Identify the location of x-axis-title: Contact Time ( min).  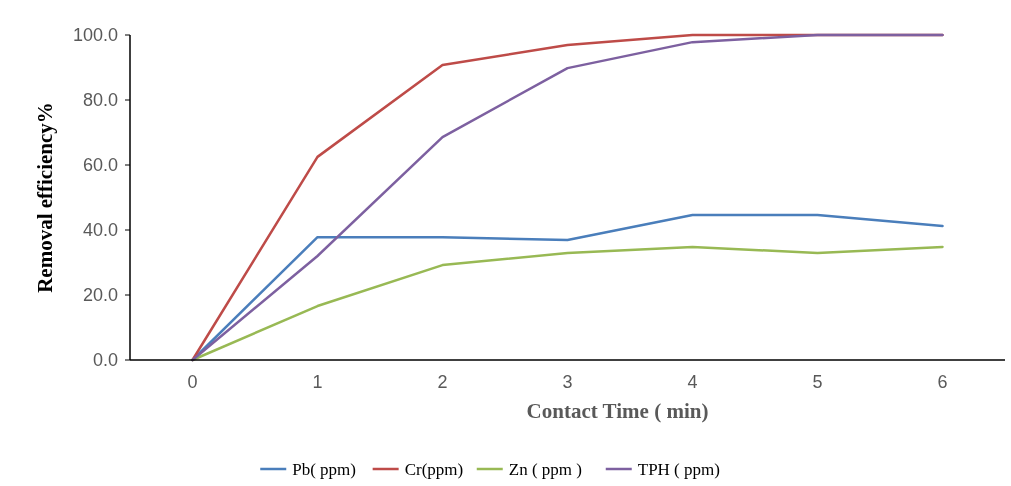
(617, 411).